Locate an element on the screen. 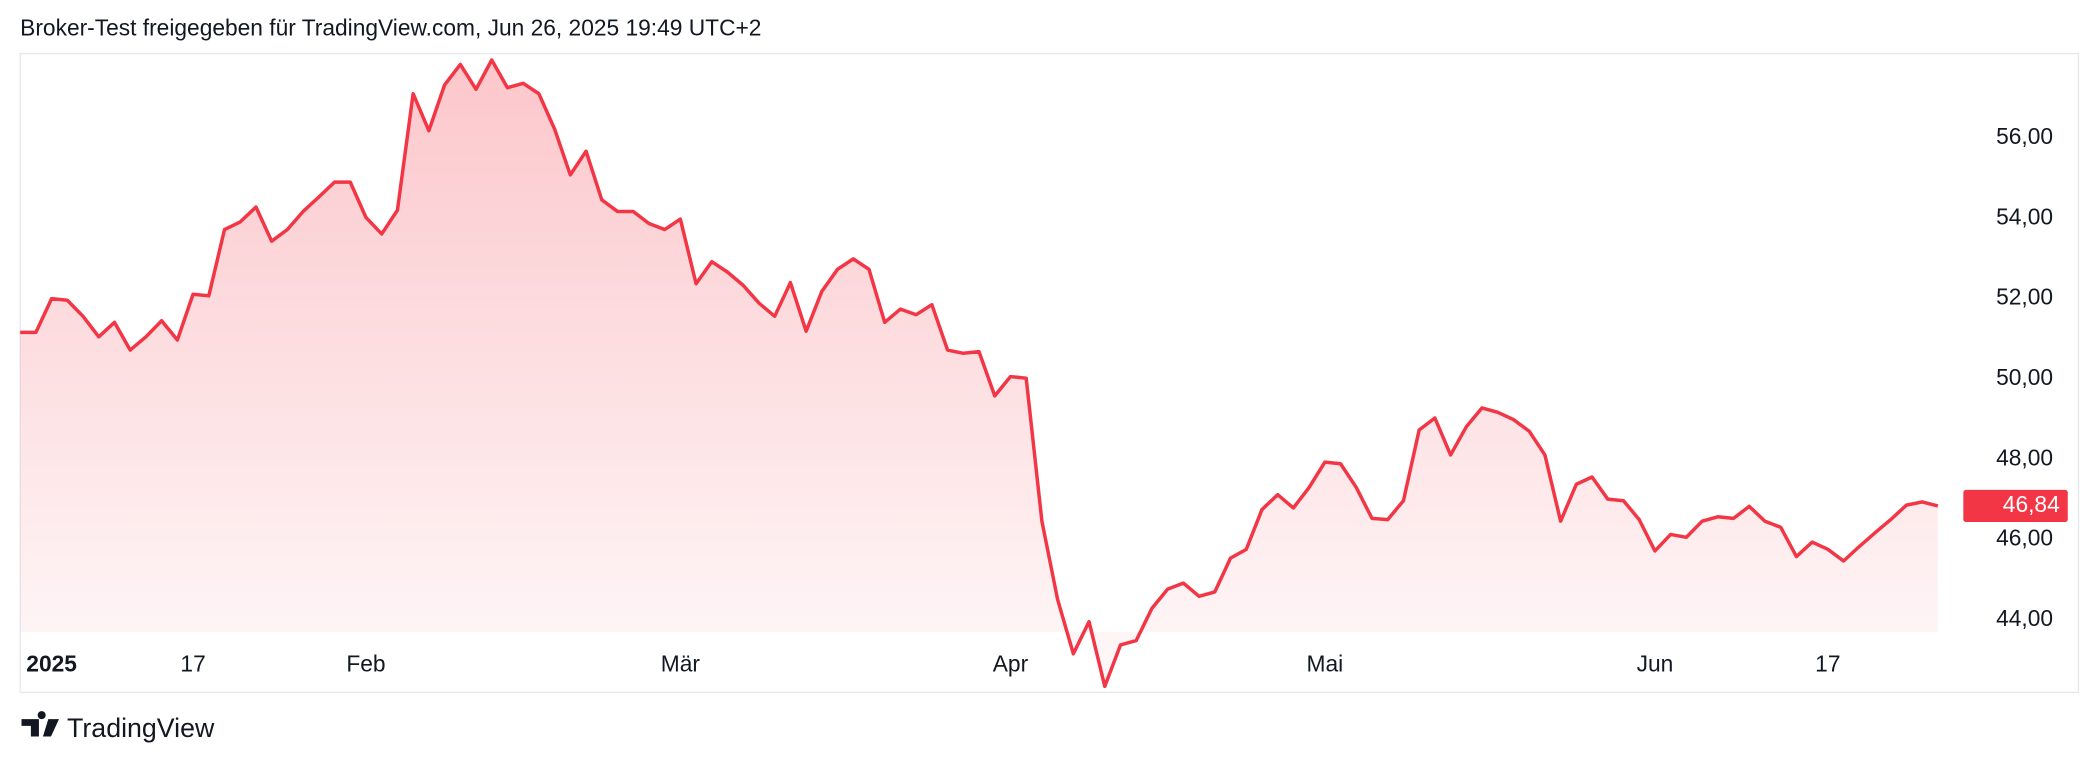 The height and width of the screenshot is (764, 2100). x-tick-label: Apr is located at coordinates (1011, 664).